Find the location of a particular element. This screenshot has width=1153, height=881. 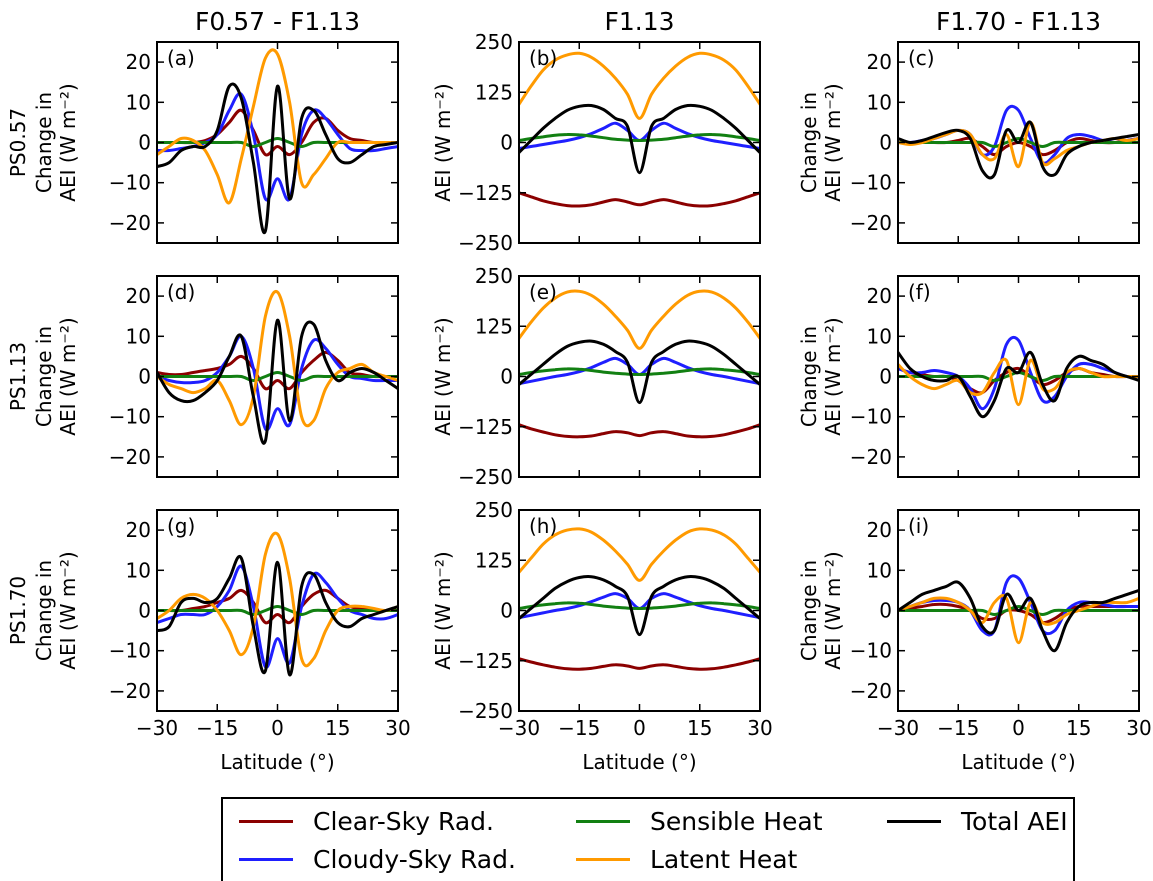

x-tick-label: 0 is located at coordinates (277, 728).